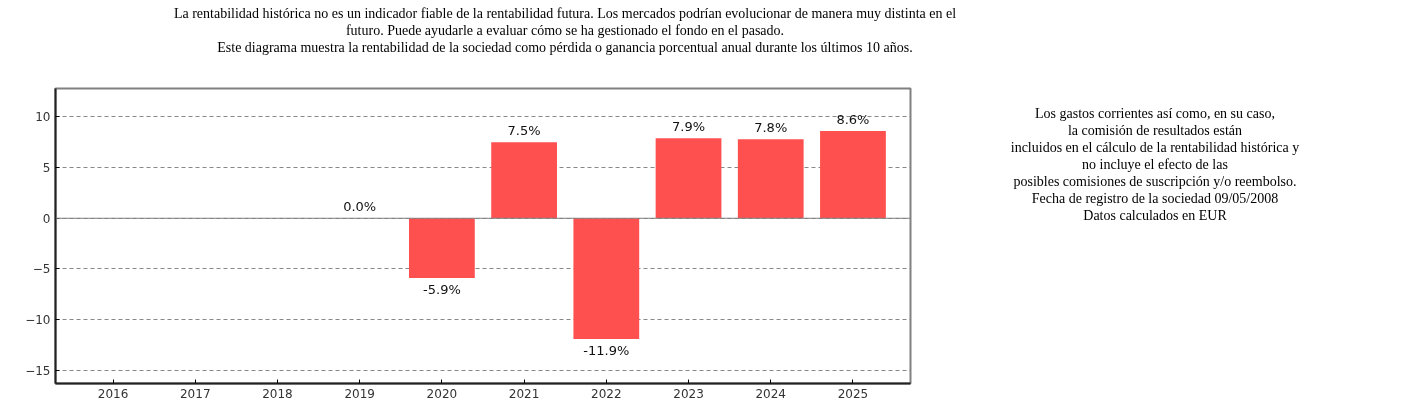  I want to click on data-label: -11.9%, so click(606, 350).